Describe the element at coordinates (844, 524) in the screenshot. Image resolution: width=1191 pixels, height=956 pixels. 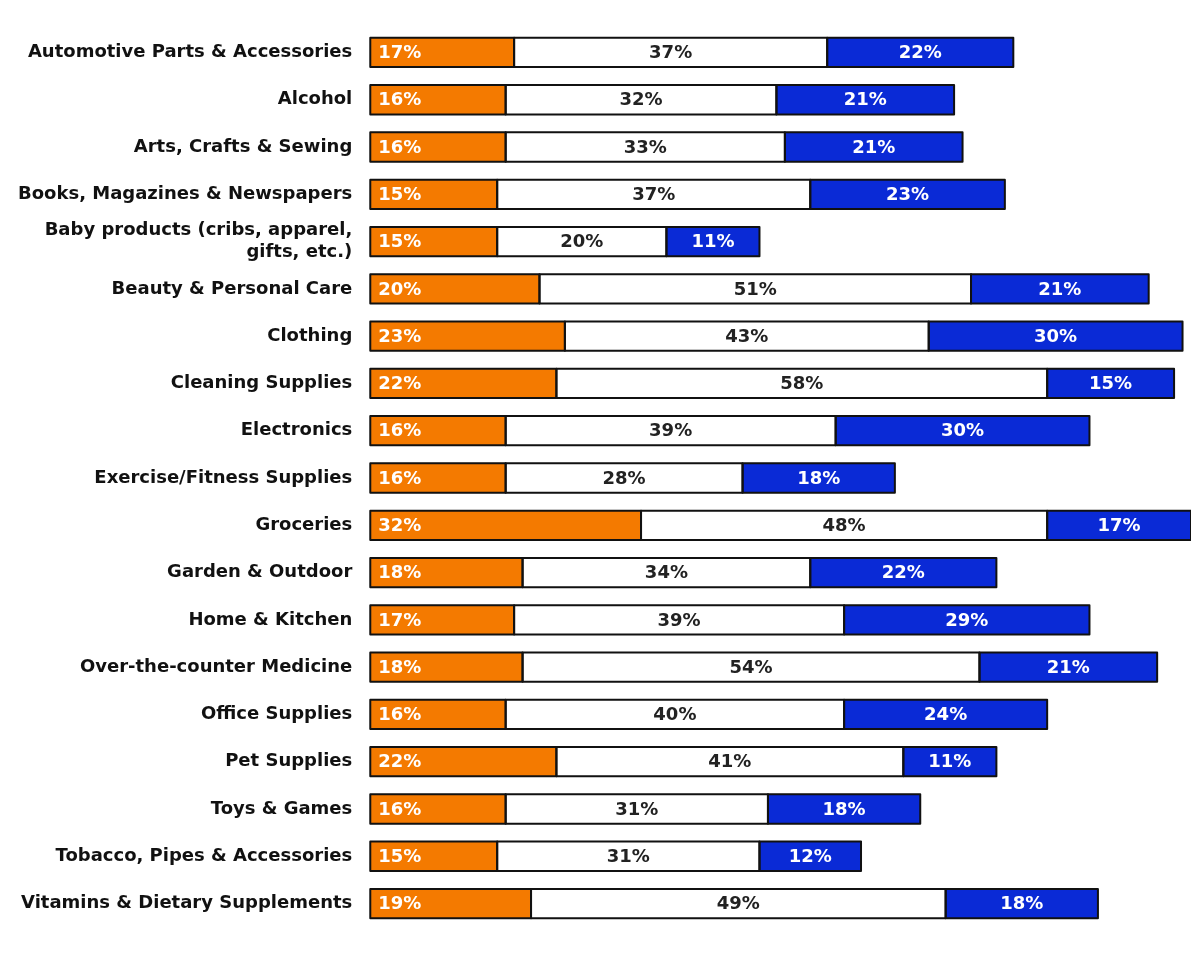
I see `data-label: 48%` at that location.